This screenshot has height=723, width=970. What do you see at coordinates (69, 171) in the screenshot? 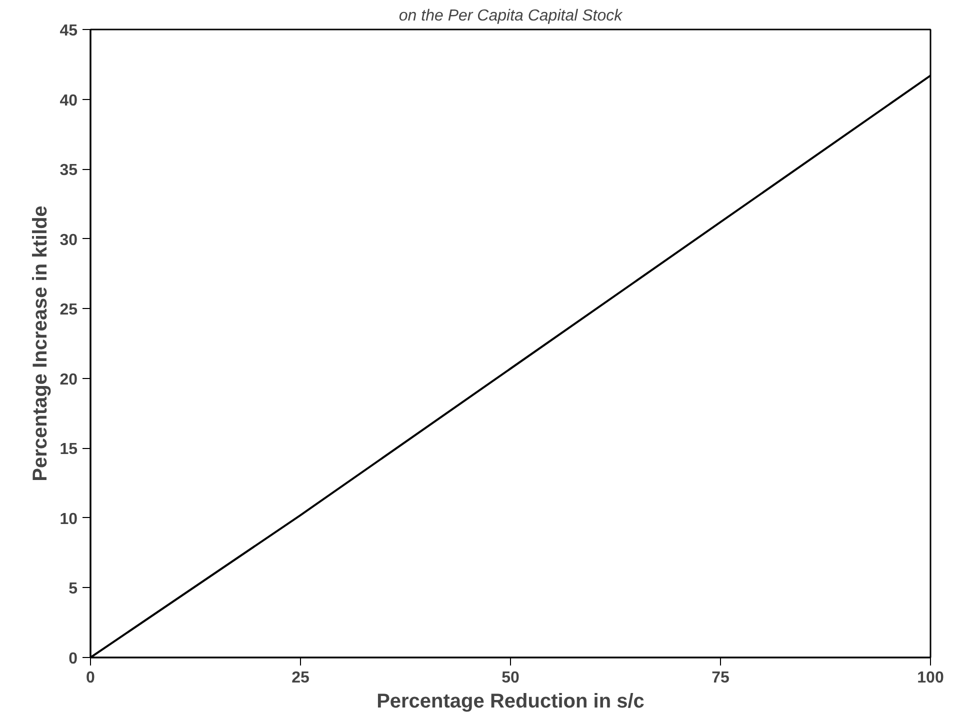
I see `y-tick-label: 35` at bounding box center [69, 171].